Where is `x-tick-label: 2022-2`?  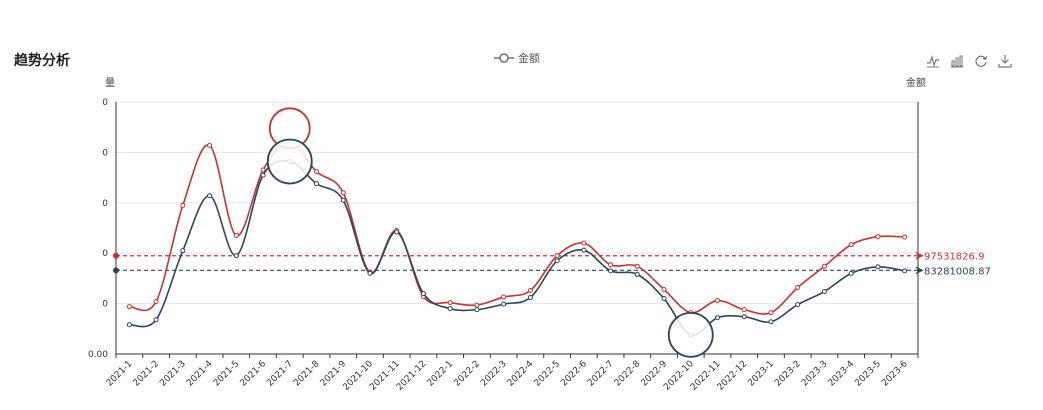
x-tick-label: 2022-2 is located at coordinates (467, 374).